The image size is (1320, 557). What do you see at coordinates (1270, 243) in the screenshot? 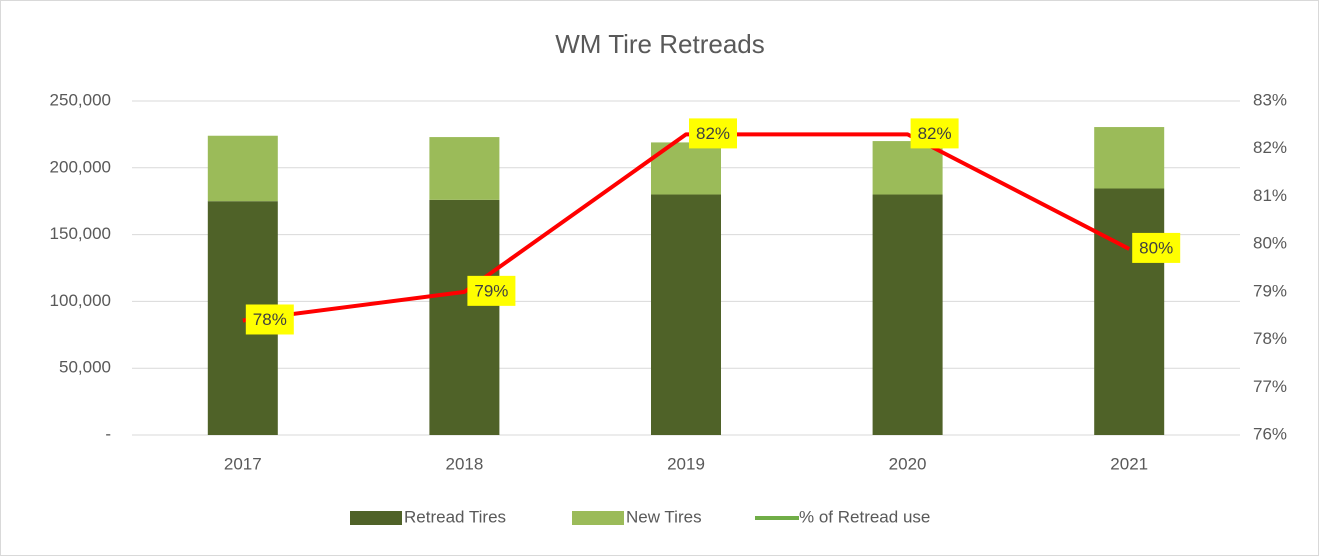
I see `y2-tick-label: 80%` at bounding box center [1270, 243].